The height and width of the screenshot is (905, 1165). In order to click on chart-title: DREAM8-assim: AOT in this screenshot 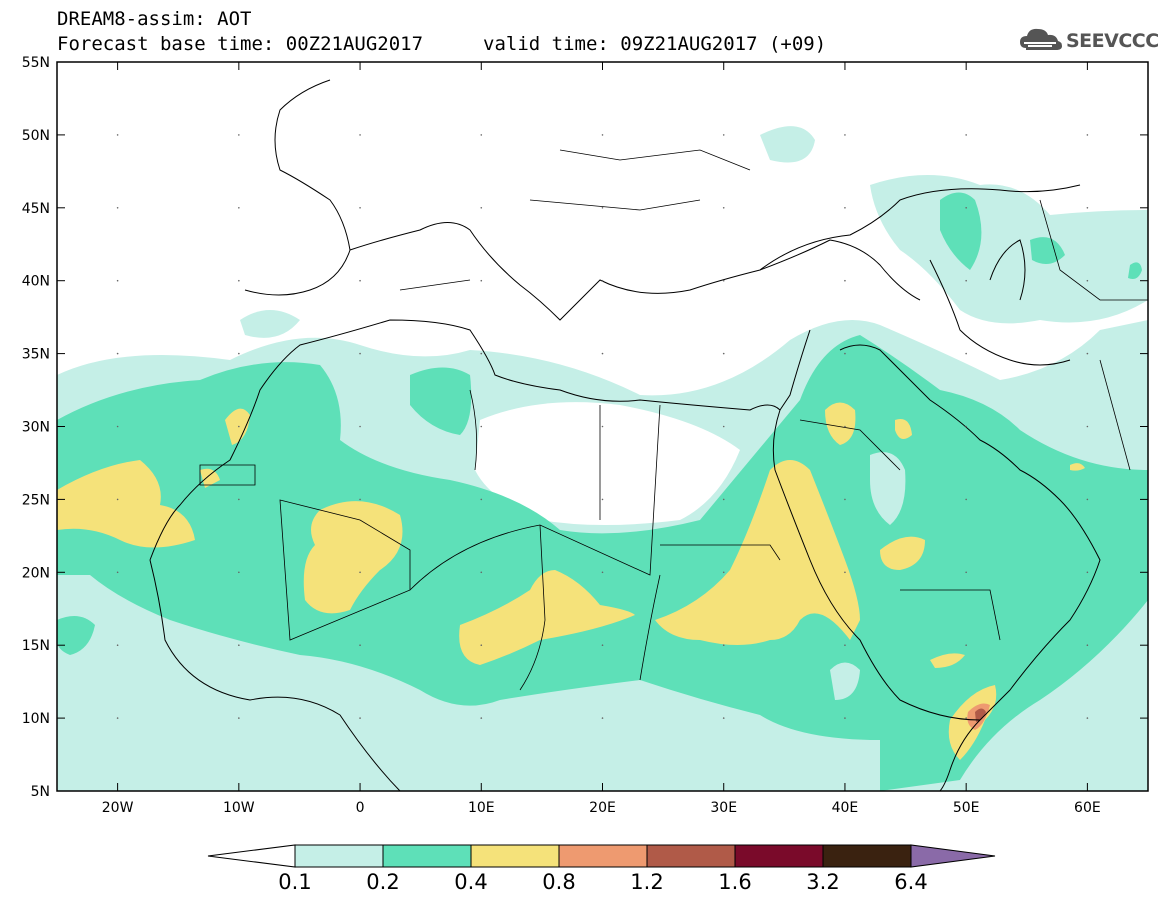, I will do `click(154, 19)`.